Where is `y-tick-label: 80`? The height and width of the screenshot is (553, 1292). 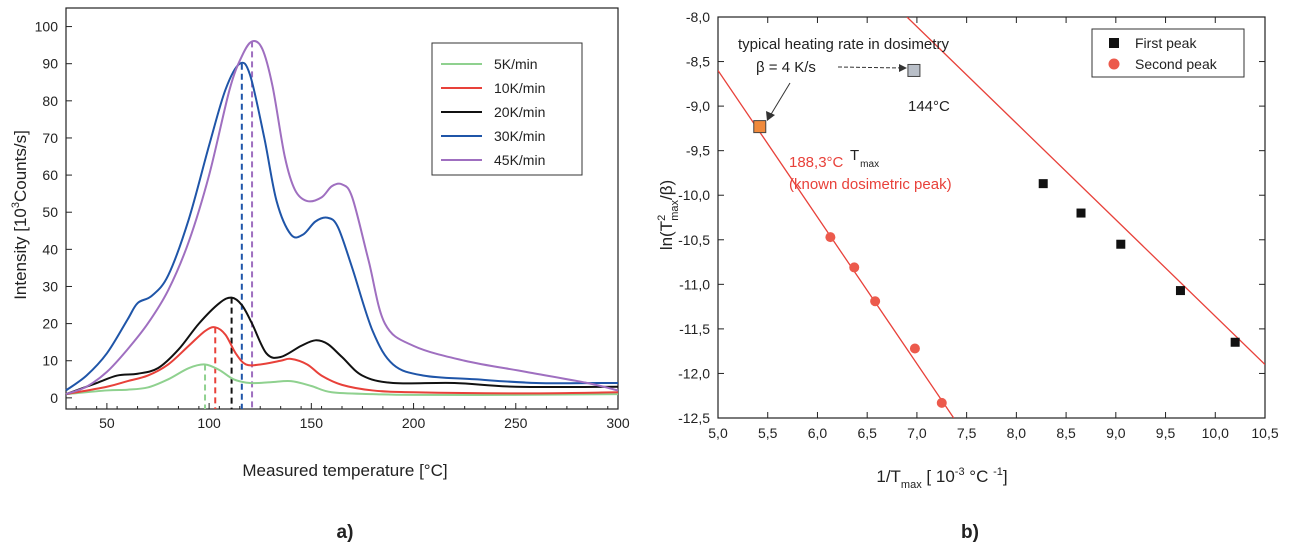 y-tick-label: 80 is located at coordinates (50, 101).